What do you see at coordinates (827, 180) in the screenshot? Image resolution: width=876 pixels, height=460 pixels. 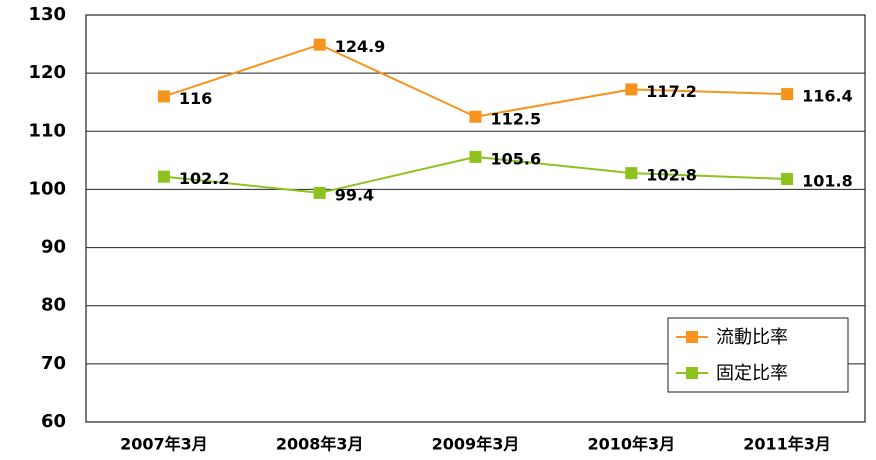 I see `data-label: 101.8` at bounding box center [827, 180].